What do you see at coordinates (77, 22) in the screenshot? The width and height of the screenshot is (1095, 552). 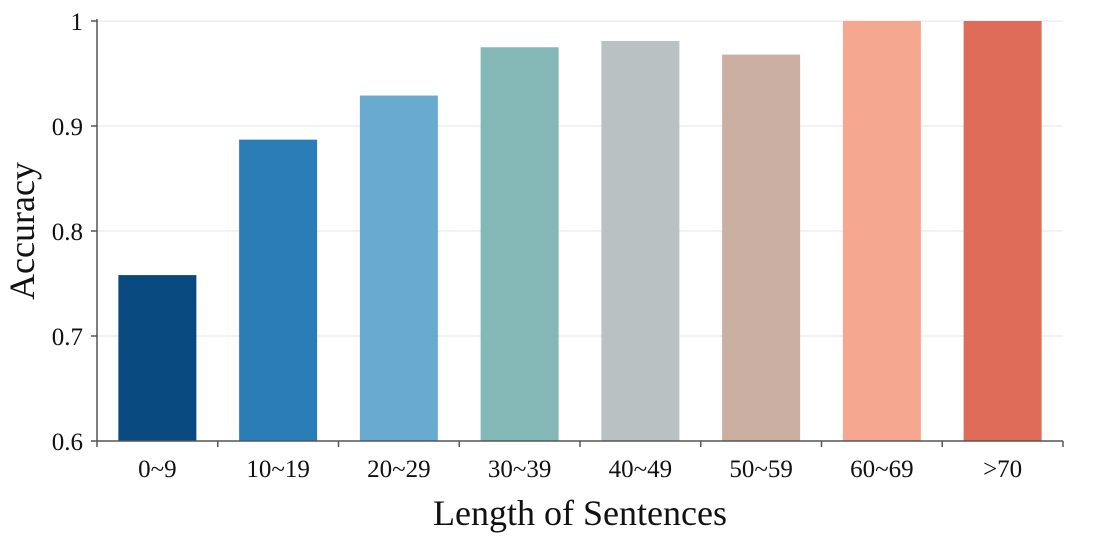 I see `y-tick-label: 1` at bounding box center [77, 22].